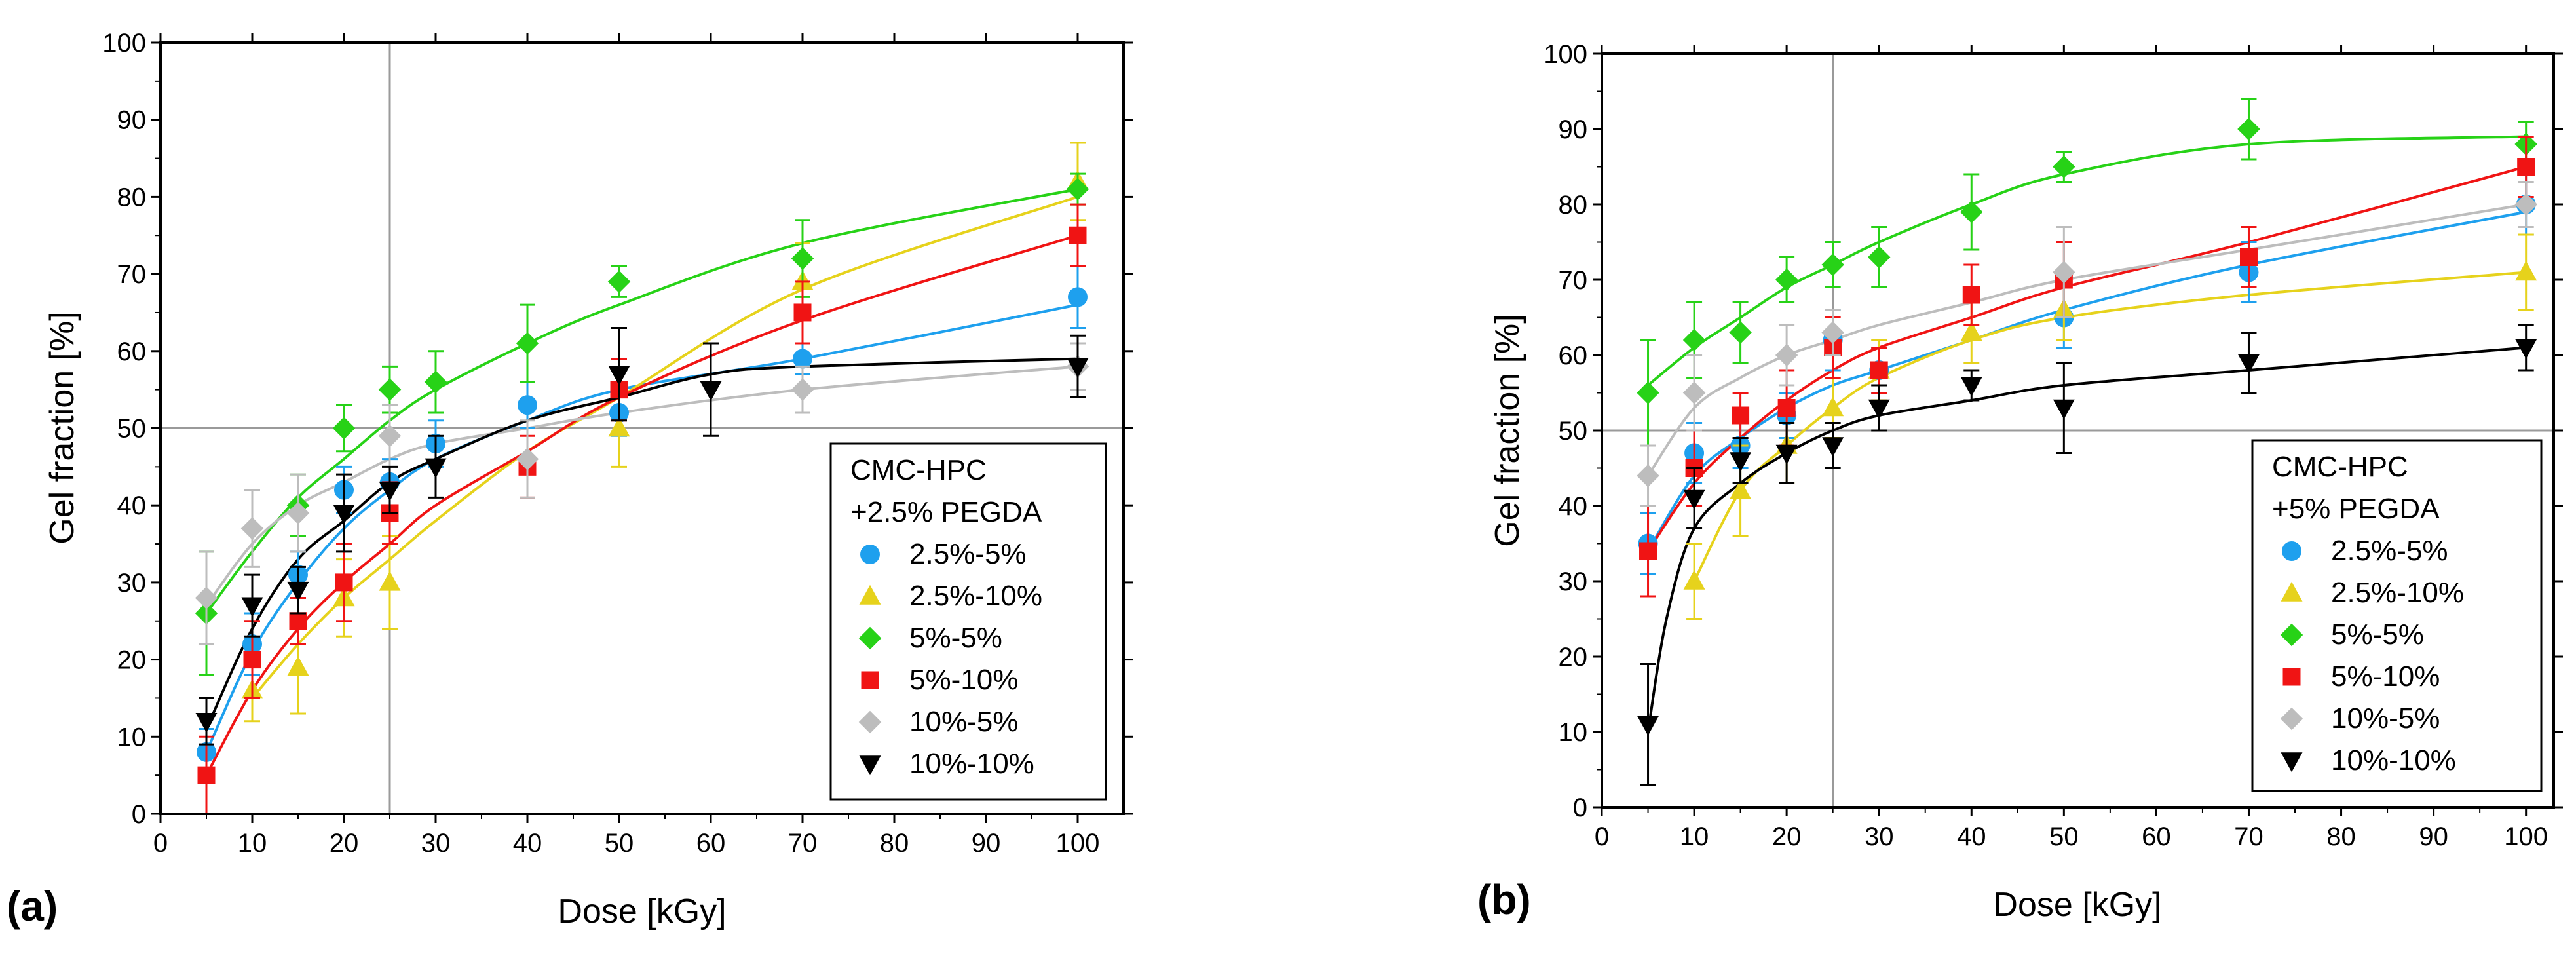 The width and height of the screenshot is (2576, 956). Describe the element at coordinates (1573, 355) in the screenshot. I see `y-tick-label: 60` at that location.